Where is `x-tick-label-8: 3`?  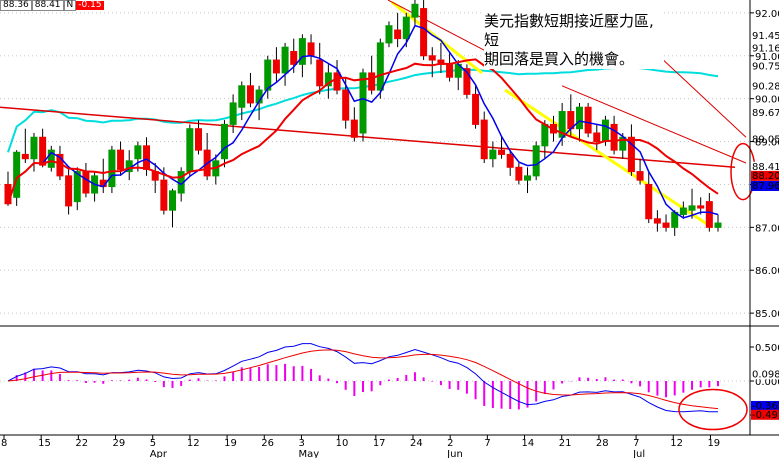 x-tick-label-8: 3 is located at coordinates (301, 443).